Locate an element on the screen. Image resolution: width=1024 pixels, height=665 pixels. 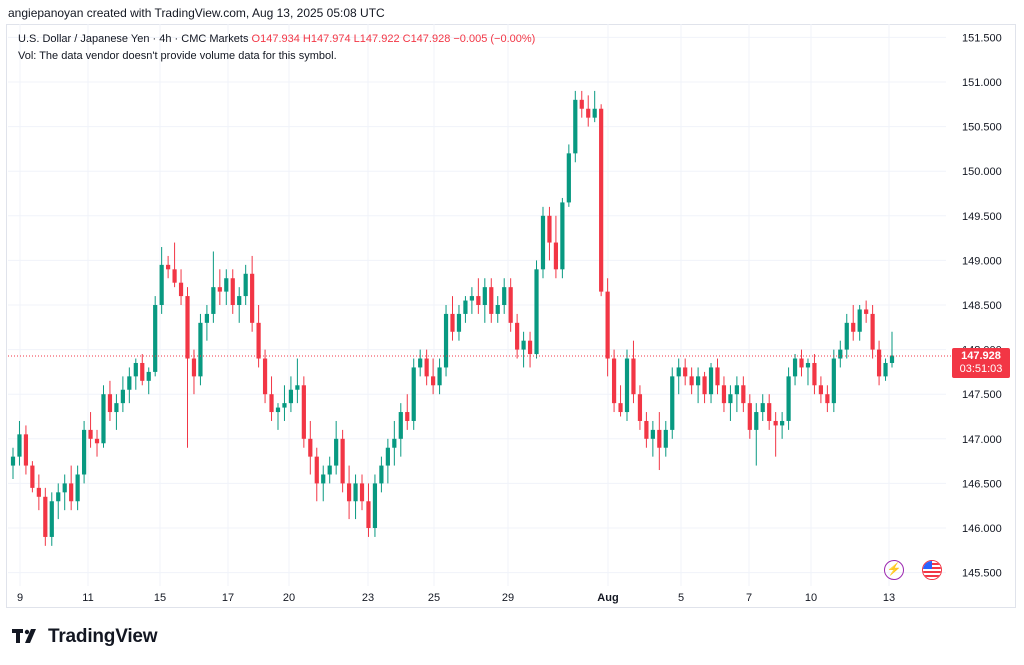
time-axis-label: 9 is located at coordinates (20, 598).